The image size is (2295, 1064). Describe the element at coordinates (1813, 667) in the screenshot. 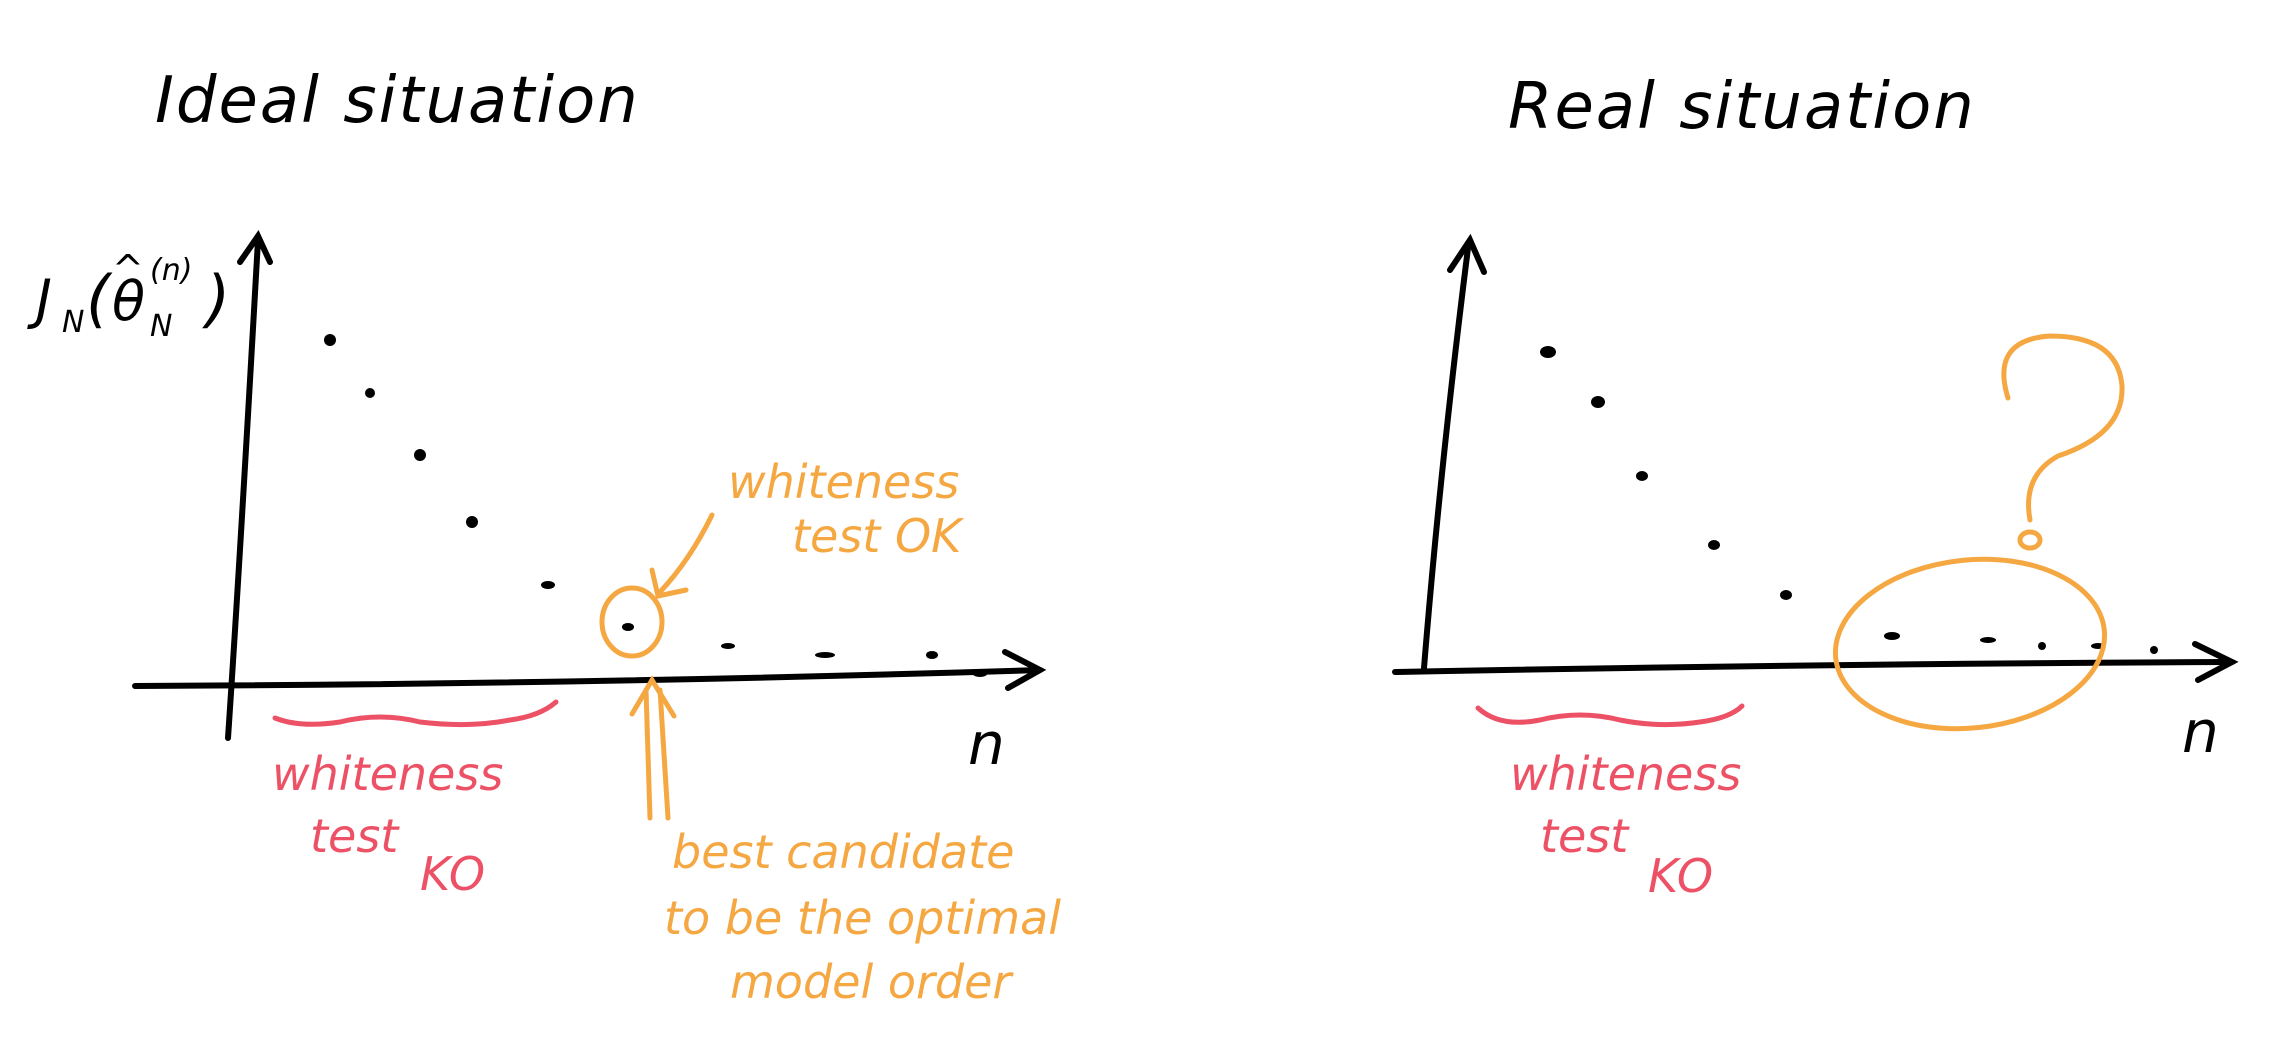

I see `right-x-axis` at that location.